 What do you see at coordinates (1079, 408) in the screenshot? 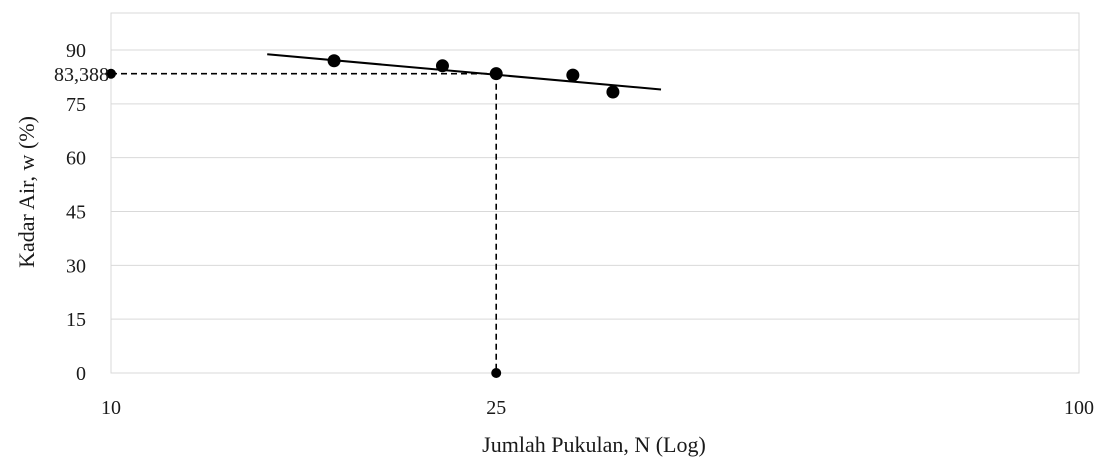
I see `x-tick-label-100: 100` at bounding box center [1079, 408].